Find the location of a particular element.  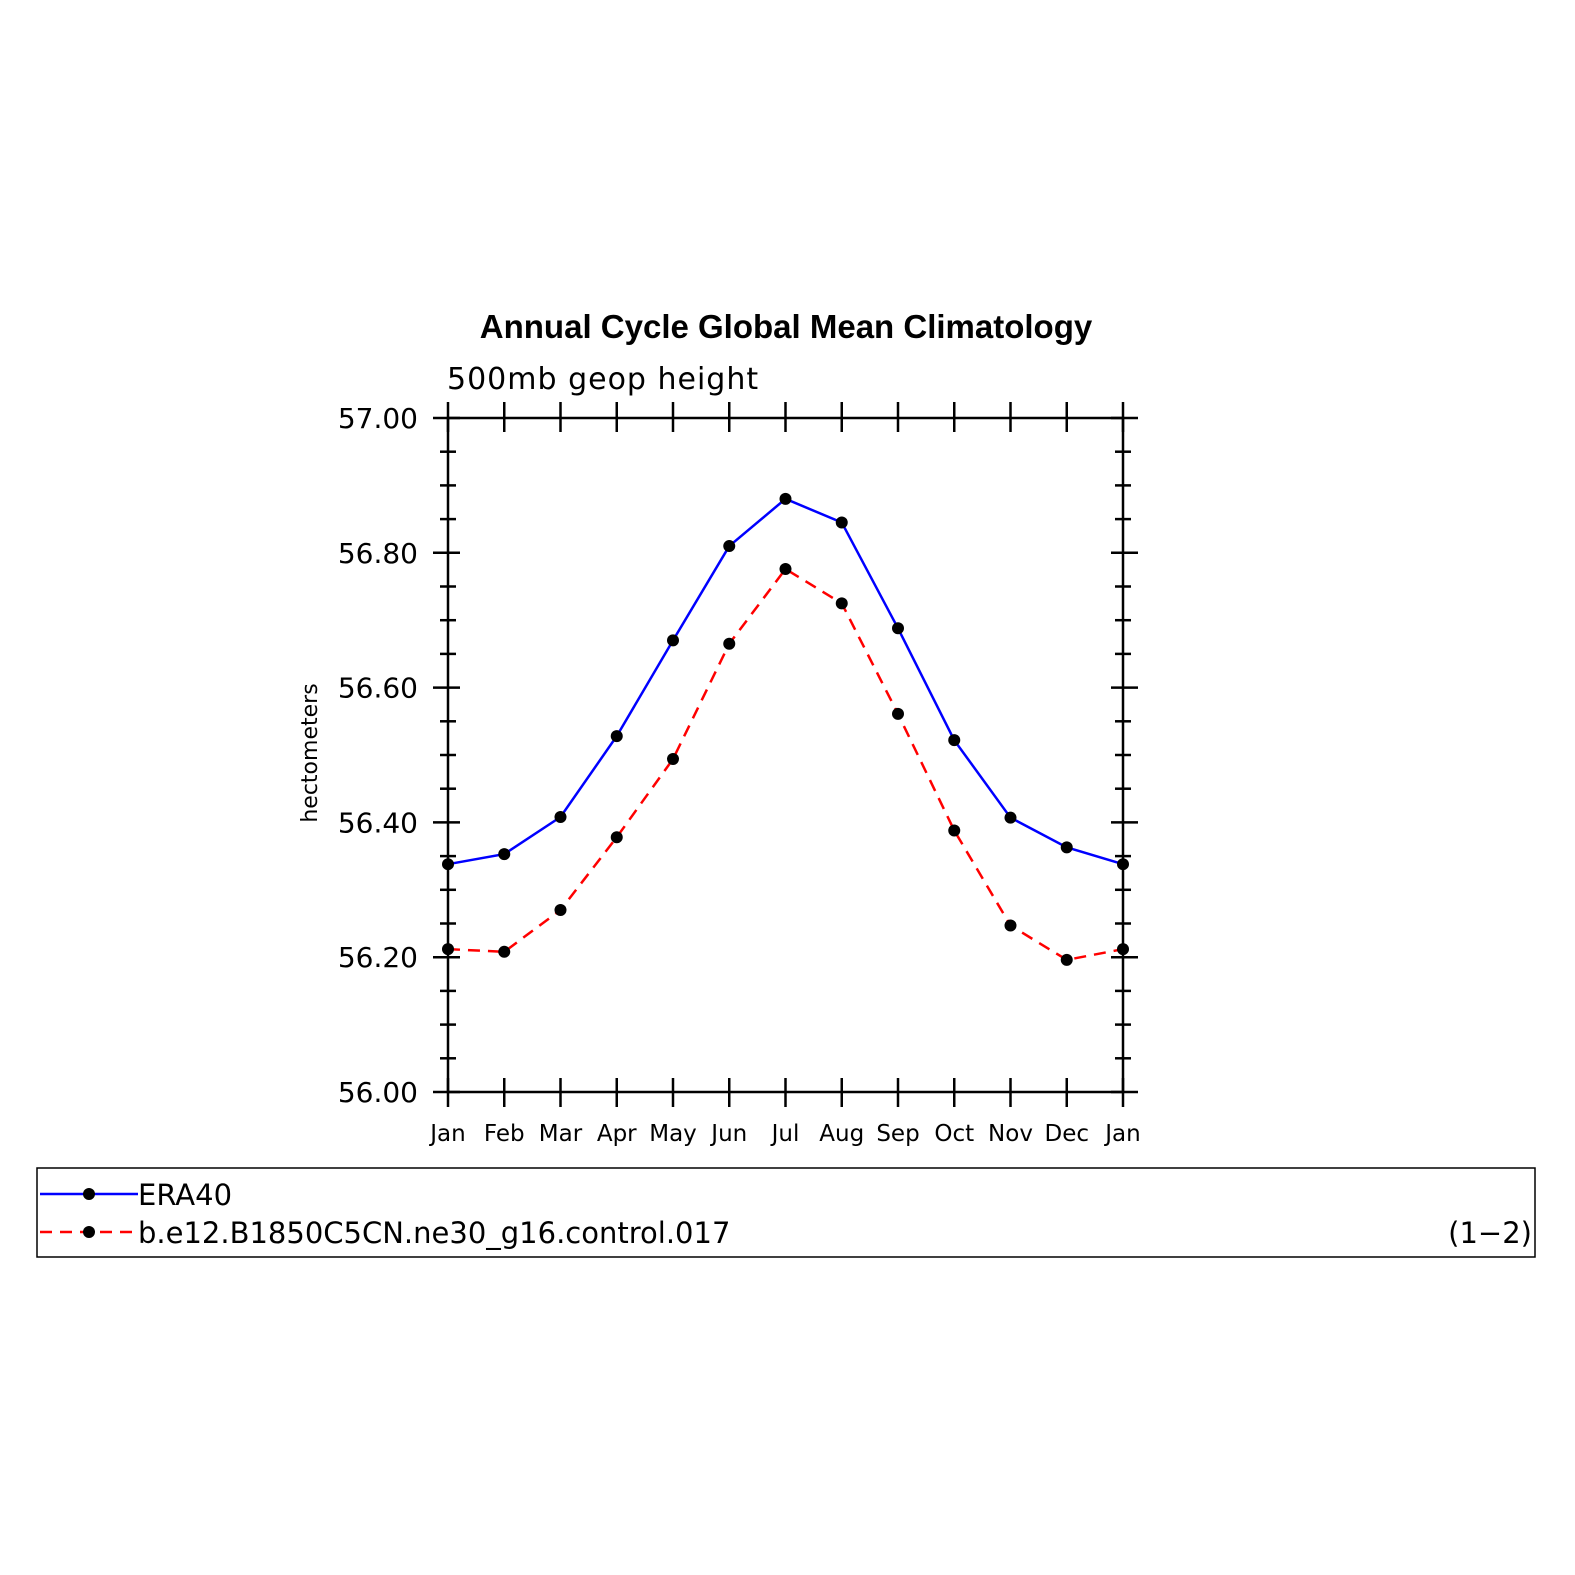

chart-title: Annual Cycle Global Mean Climatology is located at coordinates (786, 326).